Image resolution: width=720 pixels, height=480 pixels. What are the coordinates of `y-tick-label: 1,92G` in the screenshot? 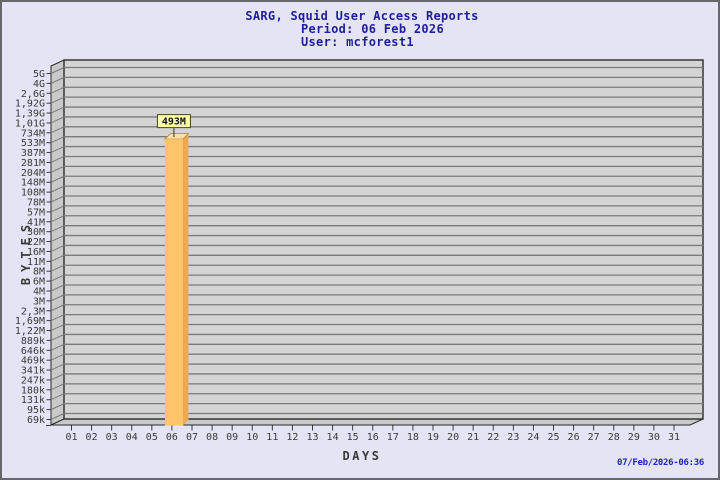 It's located at (30, 104).